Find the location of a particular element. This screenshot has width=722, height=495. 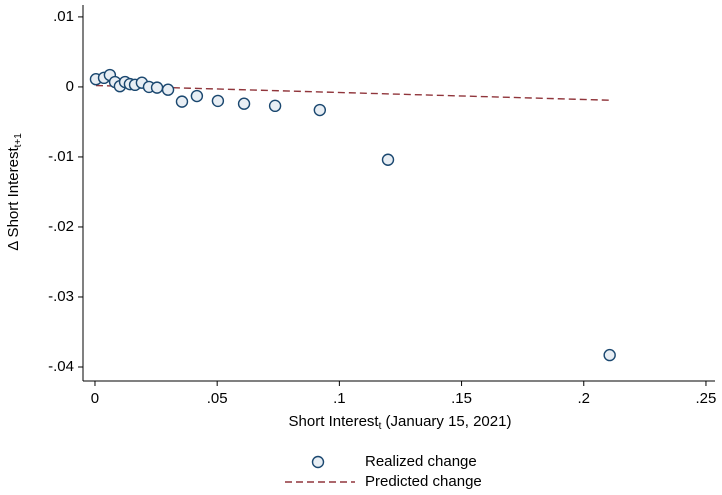

x-tick-label: .1 is located at coordinates (339, 398).